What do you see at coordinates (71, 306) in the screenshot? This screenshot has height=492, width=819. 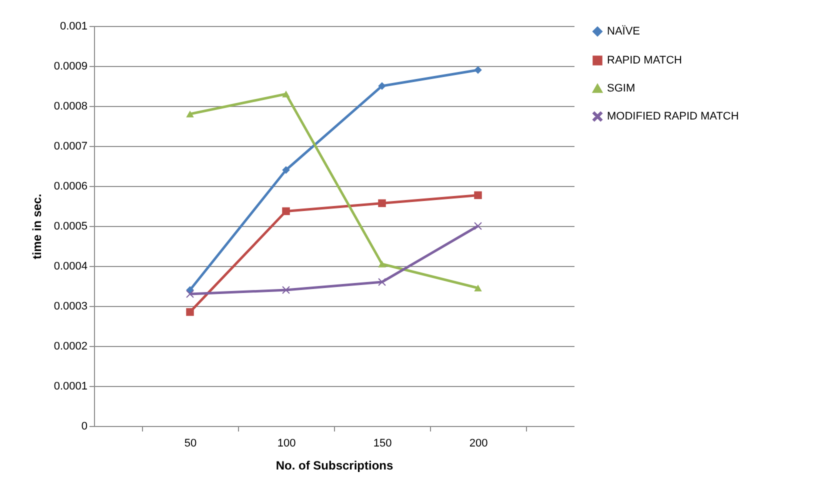 I see `y-tick-label: 0.0003` at bounding box center [71, 306].